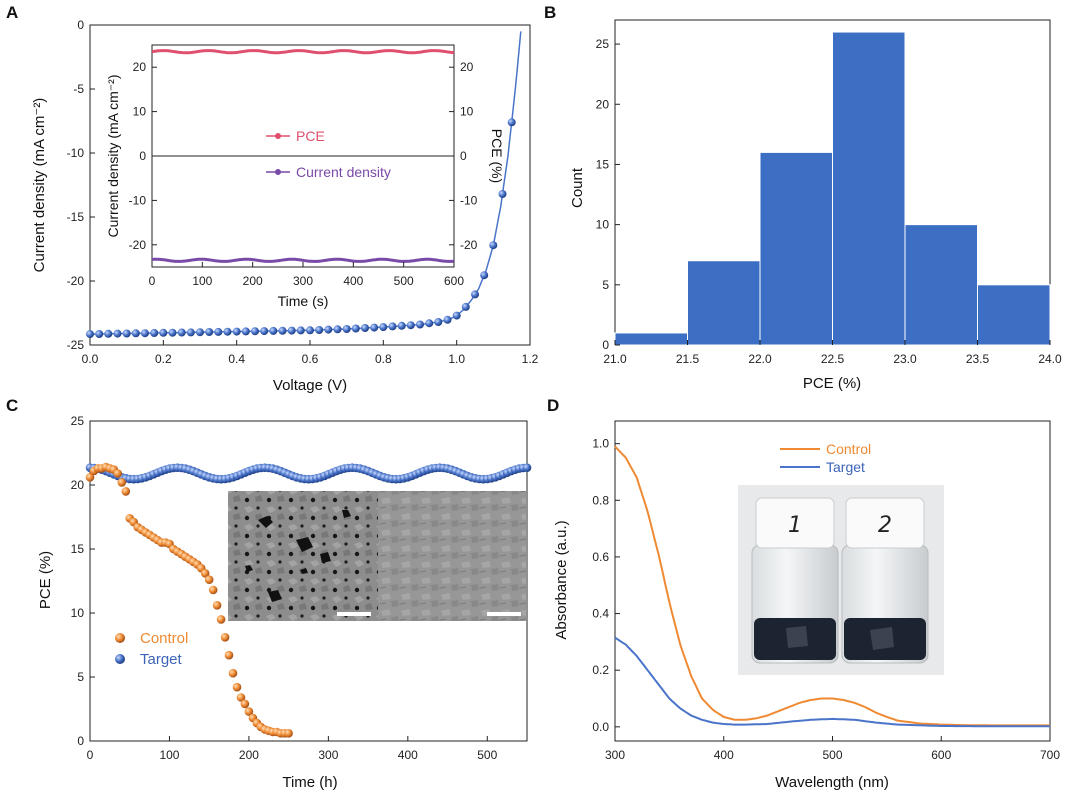  What do you see at coordinates (600, 500) in the screenshot?
I see `panel-d-ytick-label: 0.8` at bounding box center [600, 500].